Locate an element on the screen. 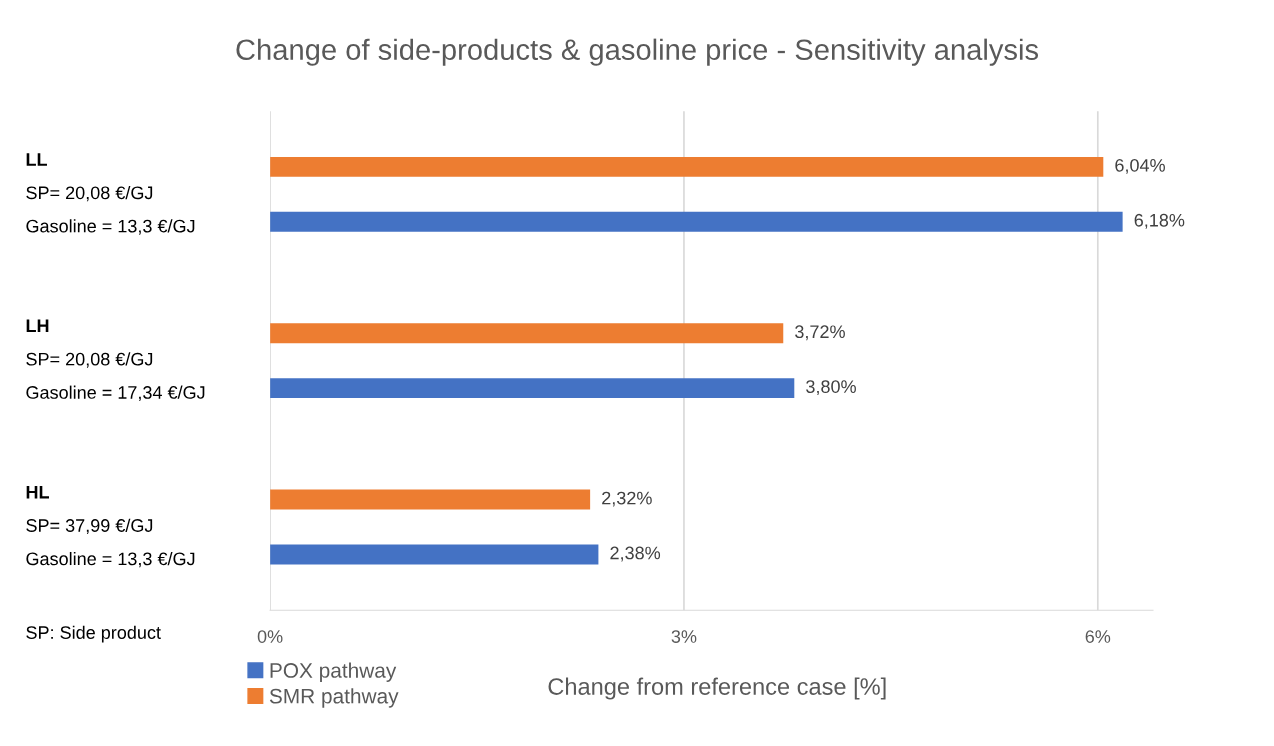  chart-title: Change of side-products & gasoline price - Sensitivity analysis is located at coordinates (637, 52).